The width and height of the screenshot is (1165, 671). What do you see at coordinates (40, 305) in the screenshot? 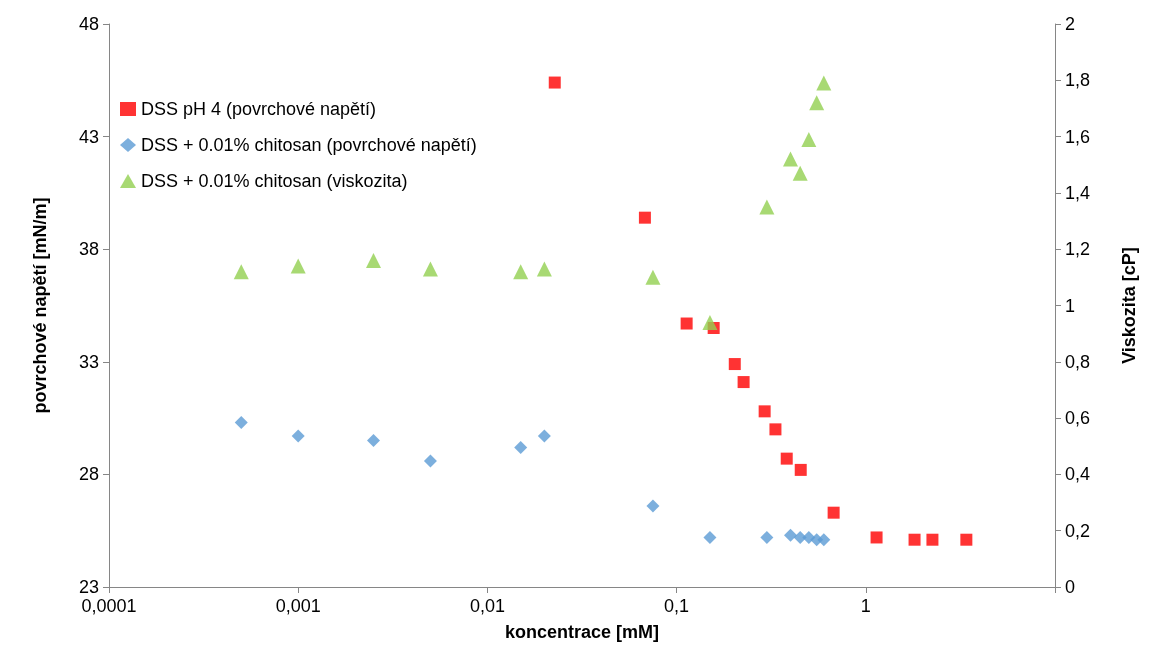
I see `y-axis-title: povrchové napětí [mN/m]` at bounding box center [40, 305].